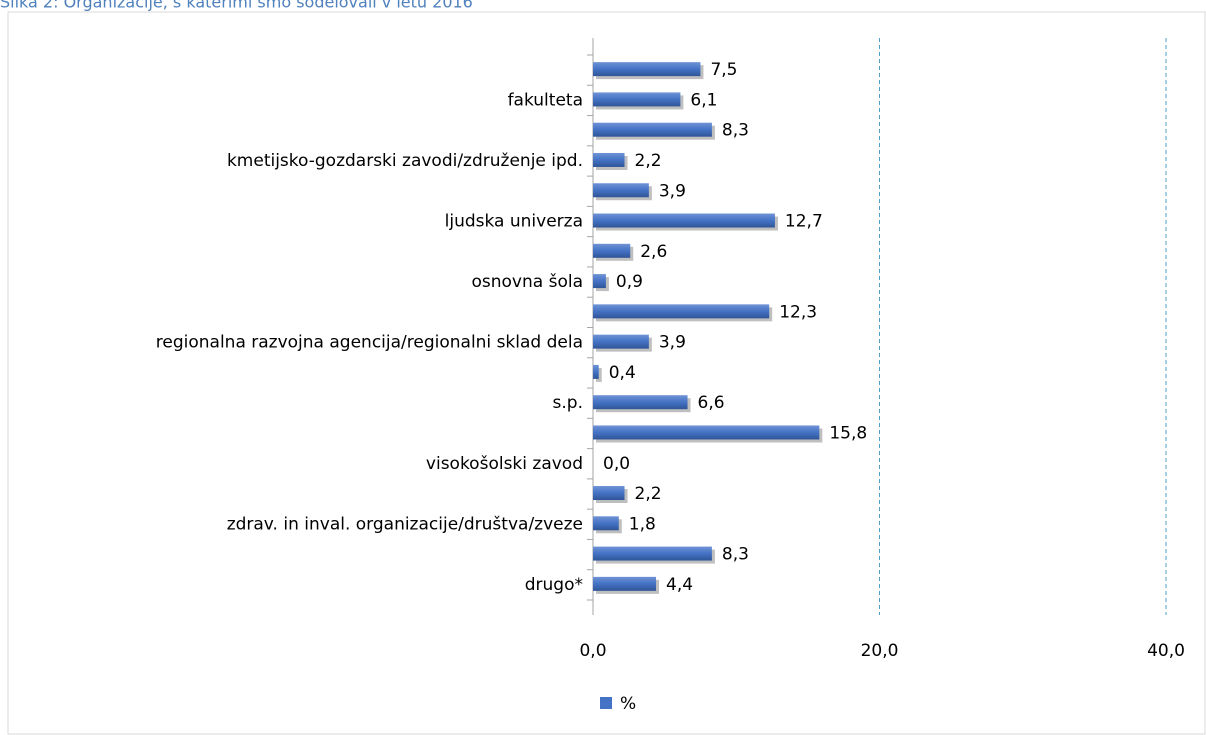  I want to click on data-label: 2,6, so click(653, 252).